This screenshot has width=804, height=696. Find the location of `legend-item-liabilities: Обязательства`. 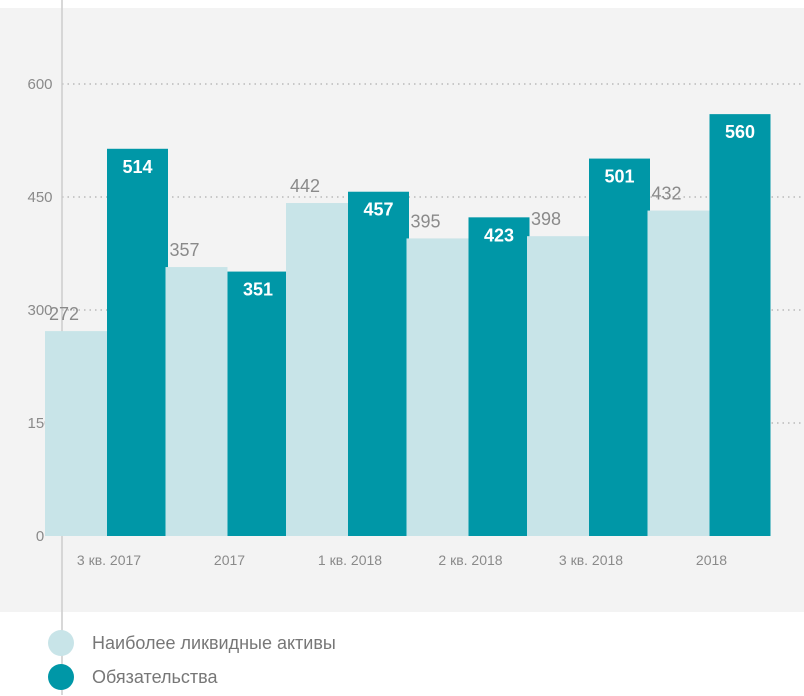

legend-item-liabilities: Обязательства is located at coordinates (192, 677).